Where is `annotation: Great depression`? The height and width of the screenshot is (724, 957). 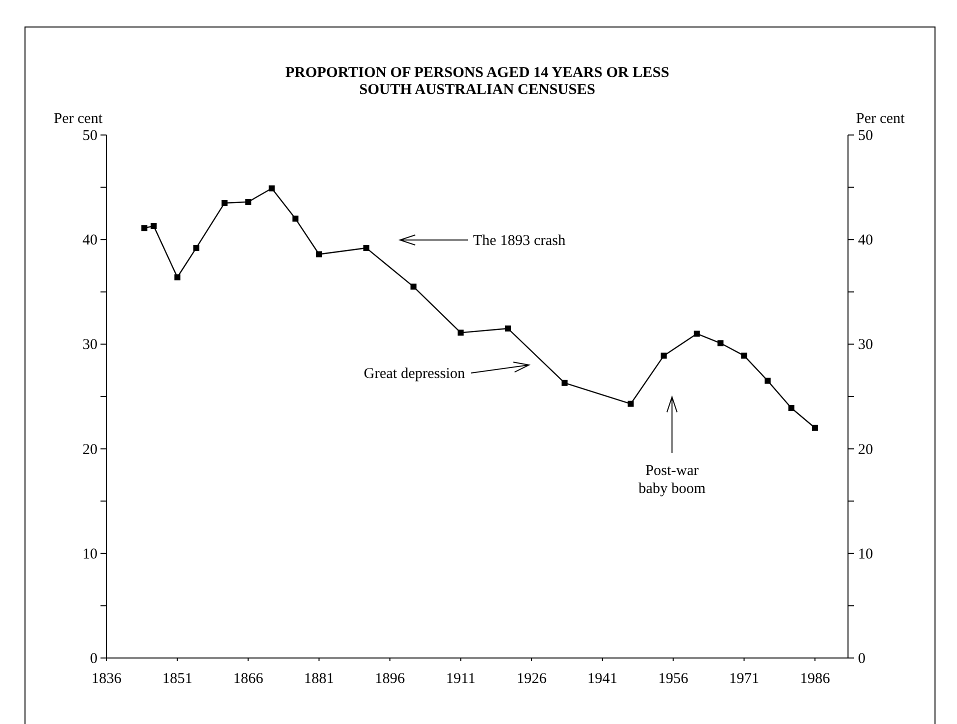
annotation: Great depression is located at coordinates (415, 374).